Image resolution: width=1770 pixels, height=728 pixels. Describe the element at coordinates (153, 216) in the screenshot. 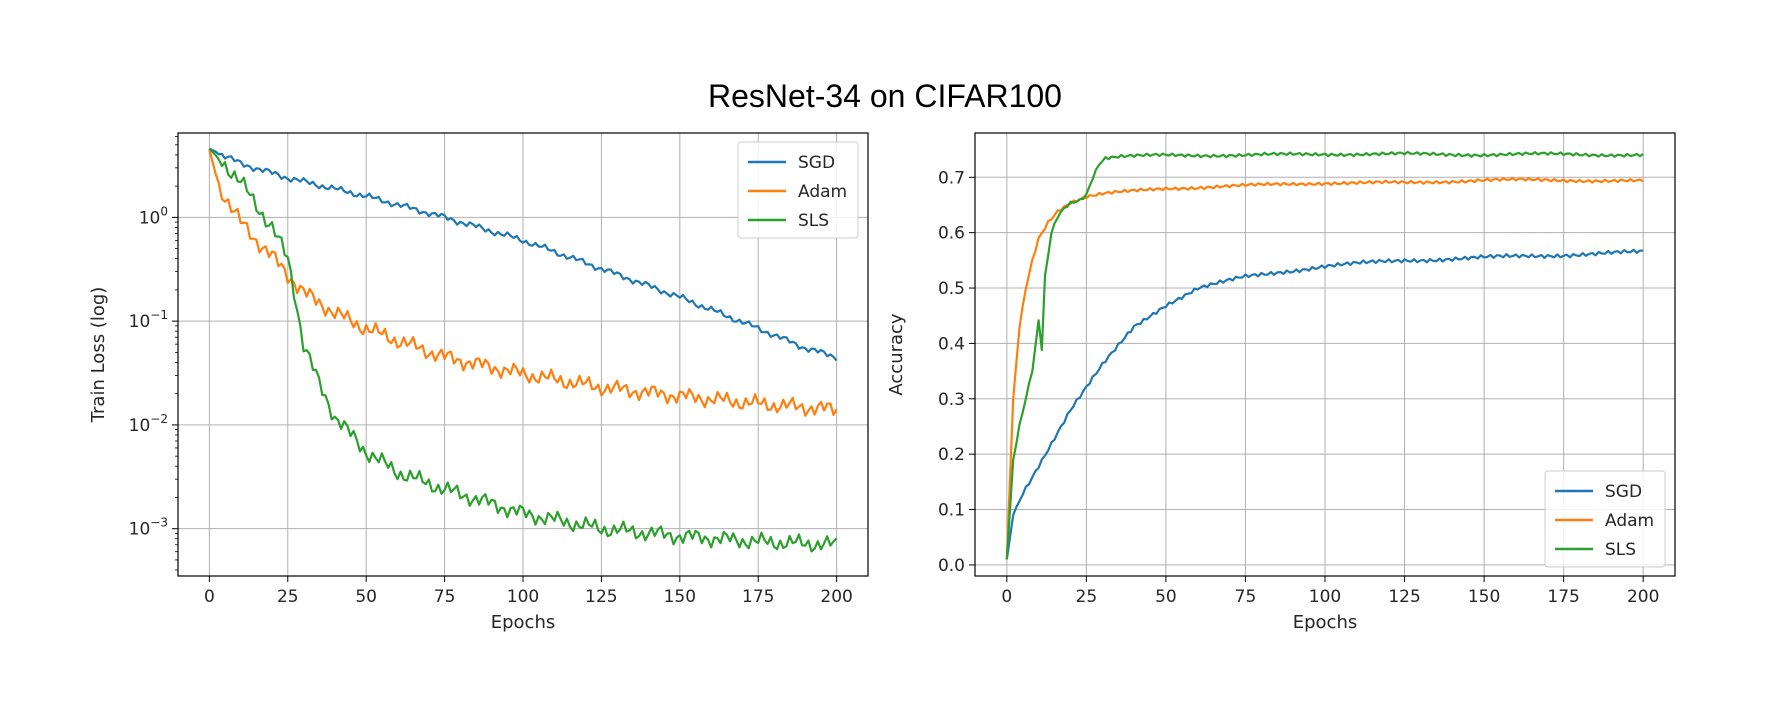

I see `y-tick-label: 10⁰` at that location.